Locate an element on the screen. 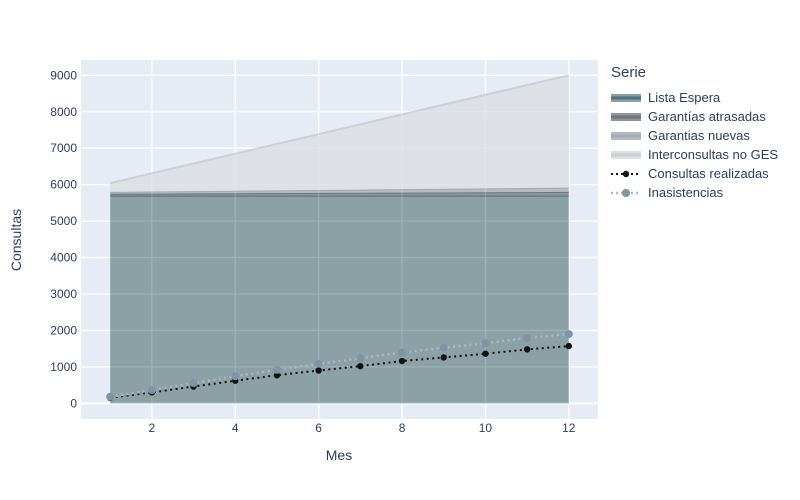 This screenshot has height=500, width=800. y-tick-label: 4000 is located at coordinates (63, 258).